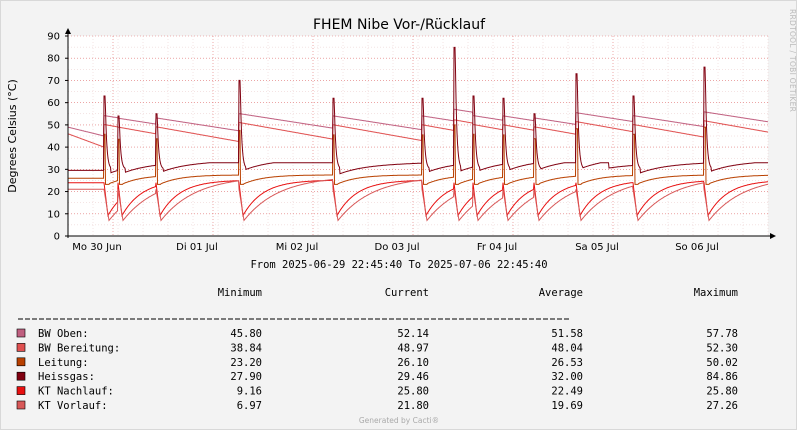  I want to click on legend-value-max: 84.86, so click(722, 377).